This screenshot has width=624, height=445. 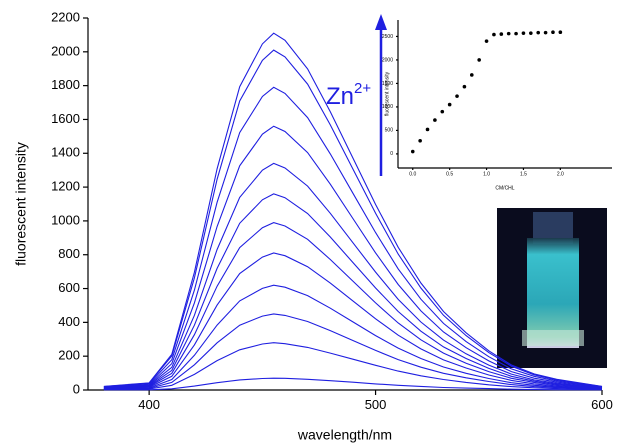 I want to click on x-tick-label: 500, so click(x=376, y=404).